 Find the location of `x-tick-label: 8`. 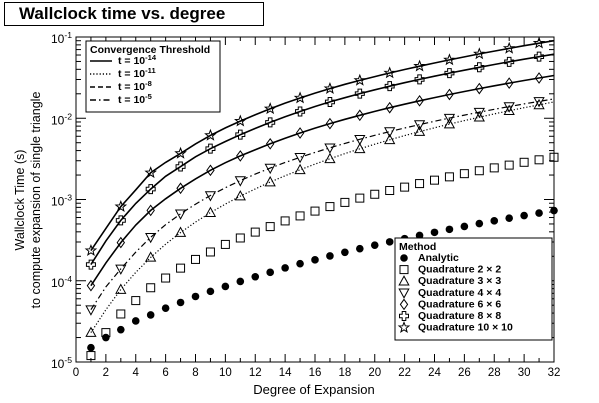

x-tick-label: 8 is located at coordinates (195, 373).